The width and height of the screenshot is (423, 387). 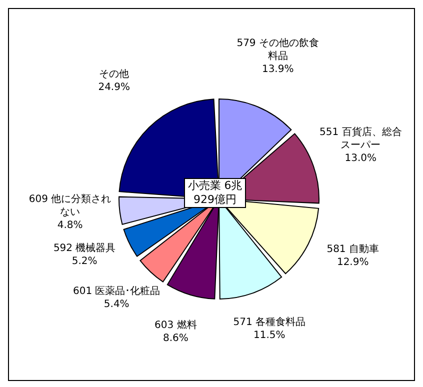 I want to click on slice-label: 609 他に分類されない, so click(x=70, y=205).